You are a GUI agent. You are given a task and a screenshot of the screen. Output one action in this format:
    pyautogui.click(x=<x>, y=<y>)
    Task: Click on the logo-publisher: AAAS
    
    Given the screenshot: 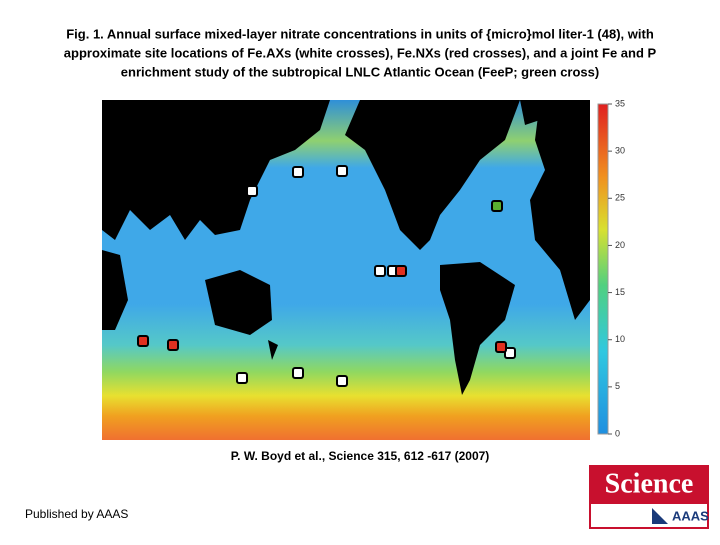 What is the action you would take?
    pyautogui.click(x=690, y=515)
    